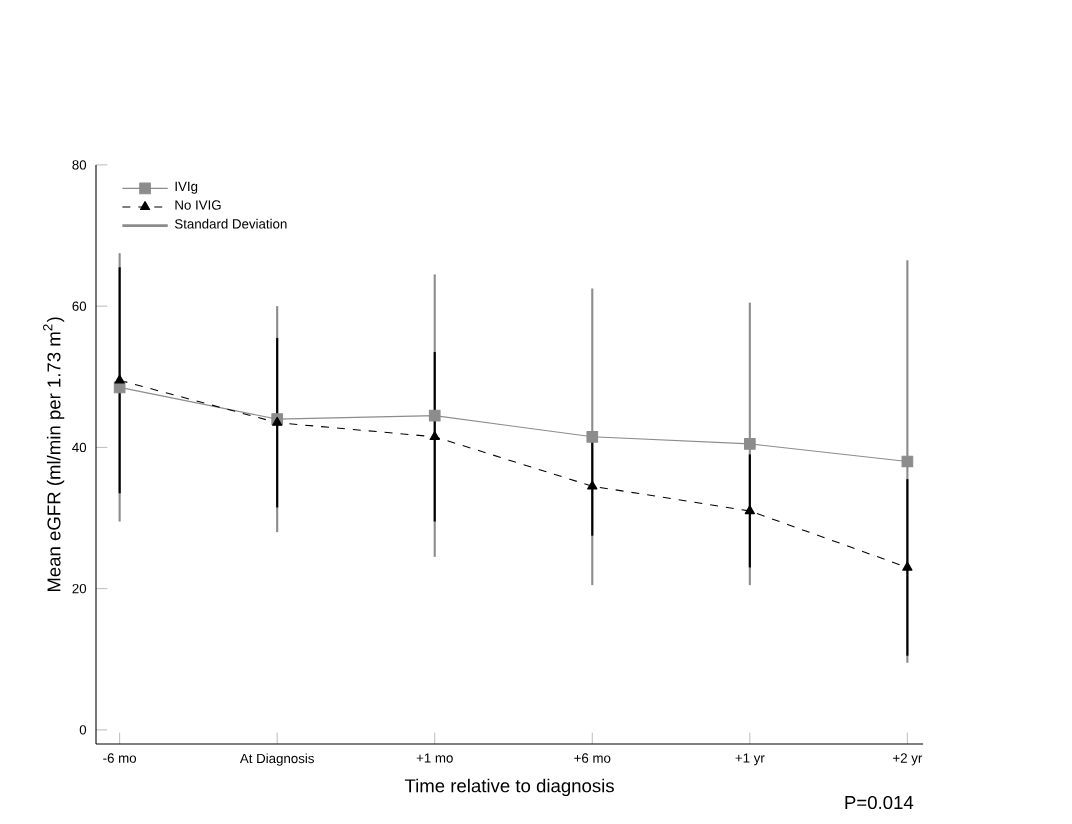 This screenshot has width=1072, height=824. What do you see at coordinates (509, 787) in the screenshot?
I see `x-axis-title: Time relative to diagnosis` at bounding box center [509, 787].